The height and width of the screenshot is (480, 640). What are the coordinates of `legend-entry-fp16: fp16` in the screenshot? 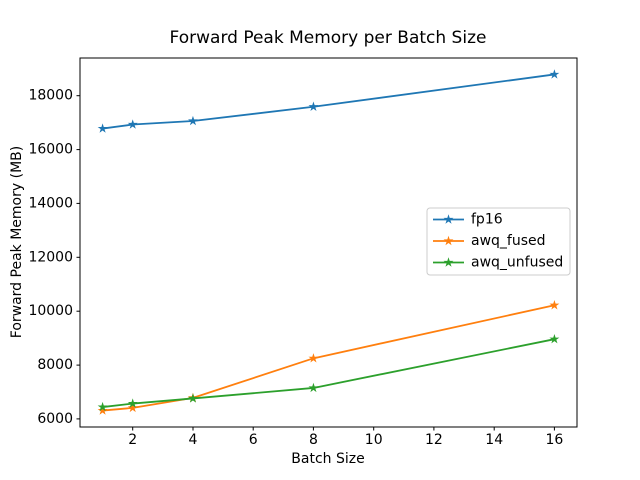 It's located at (468, 220).